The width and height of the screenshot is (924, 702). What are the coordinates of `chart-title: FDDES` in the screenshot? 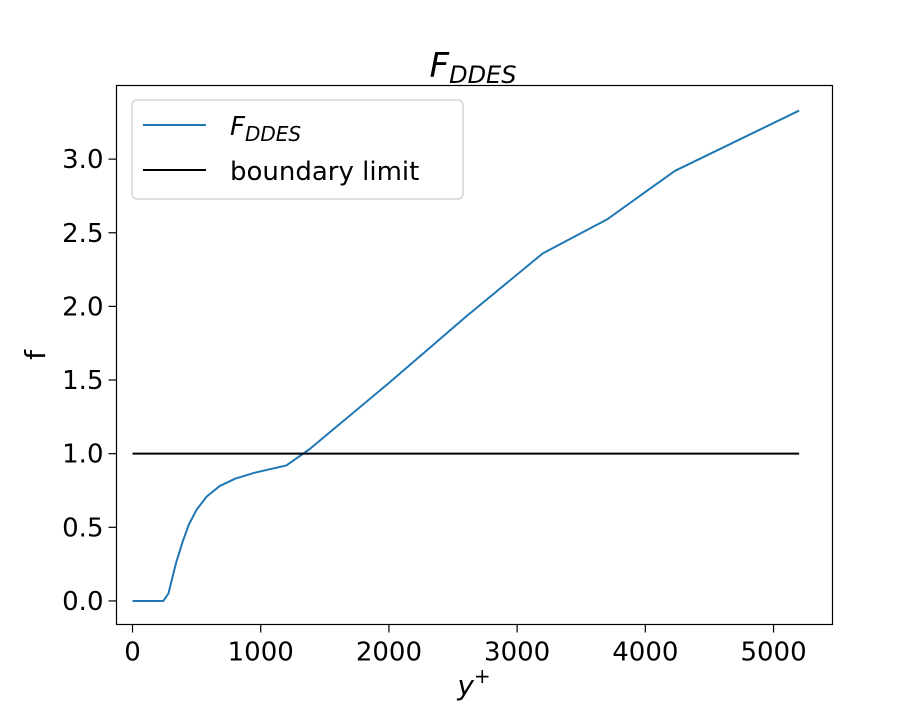 It's located at (473, 67).